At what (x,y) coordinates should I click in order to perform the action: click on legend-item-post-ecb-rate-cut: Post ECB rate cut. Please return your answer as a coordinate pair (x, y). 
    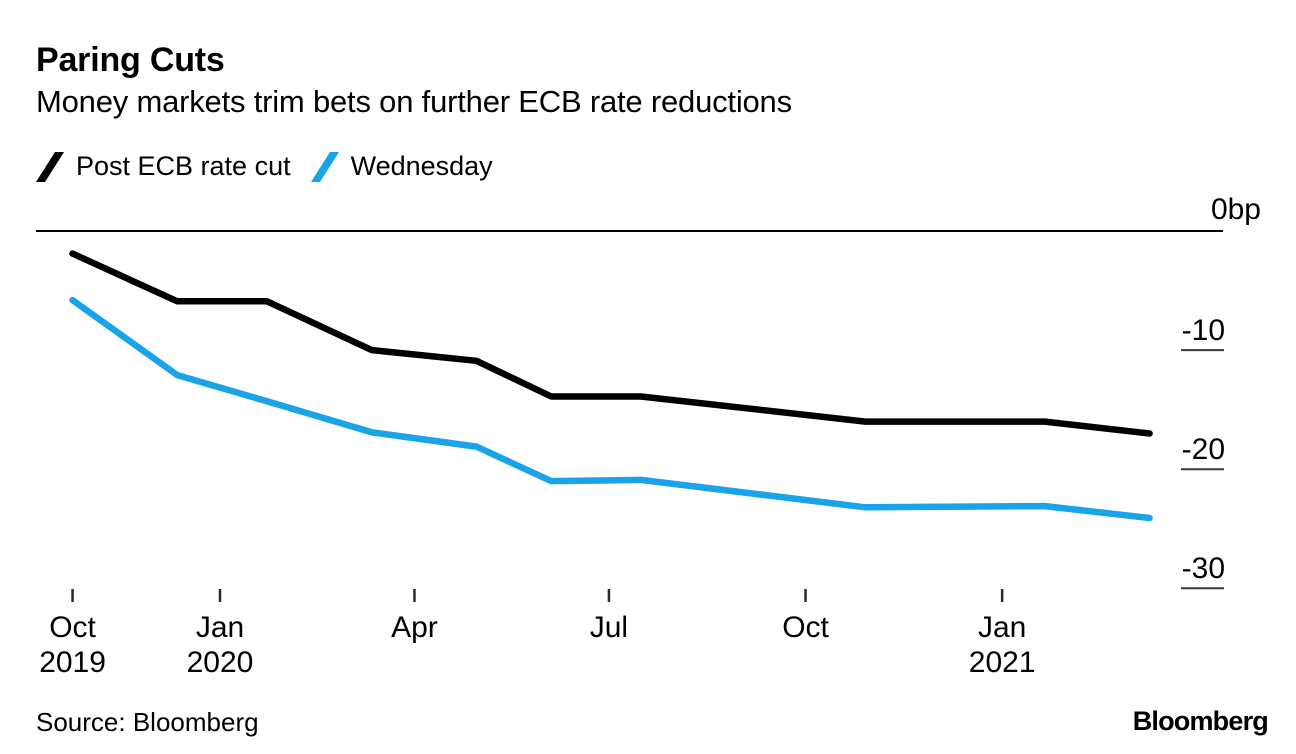
    Looking at the image, I should click on (163, 166).